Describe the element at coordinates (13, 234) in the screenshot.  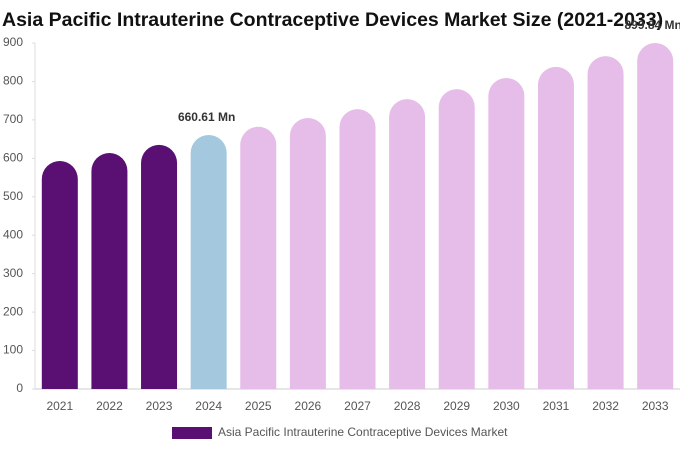
I see `y-tick-label: 400` at that location.